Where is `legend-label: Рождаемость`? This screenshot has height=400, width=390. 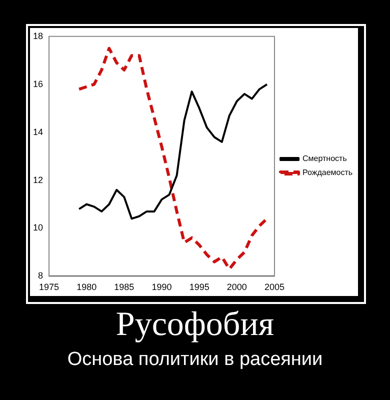 legend-label: Рождаемость is located at coordinates (327, 173).